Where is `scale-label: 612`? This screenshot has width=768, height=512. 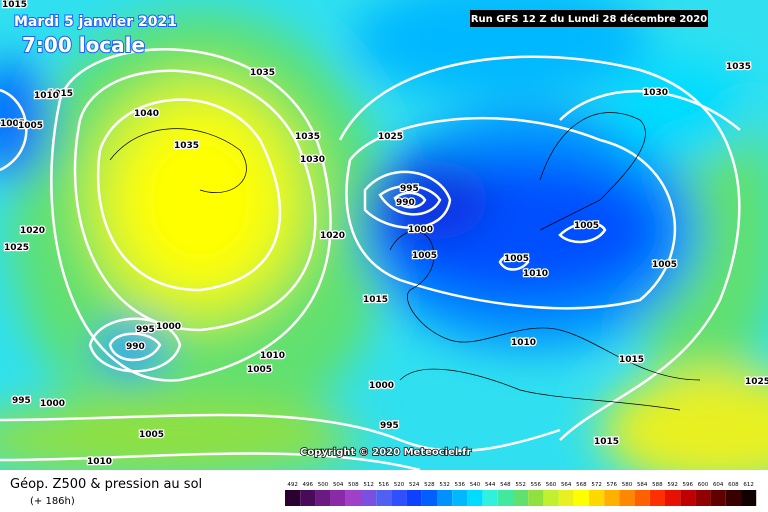 scale-label: 612 is located at coordinates (748, 485).